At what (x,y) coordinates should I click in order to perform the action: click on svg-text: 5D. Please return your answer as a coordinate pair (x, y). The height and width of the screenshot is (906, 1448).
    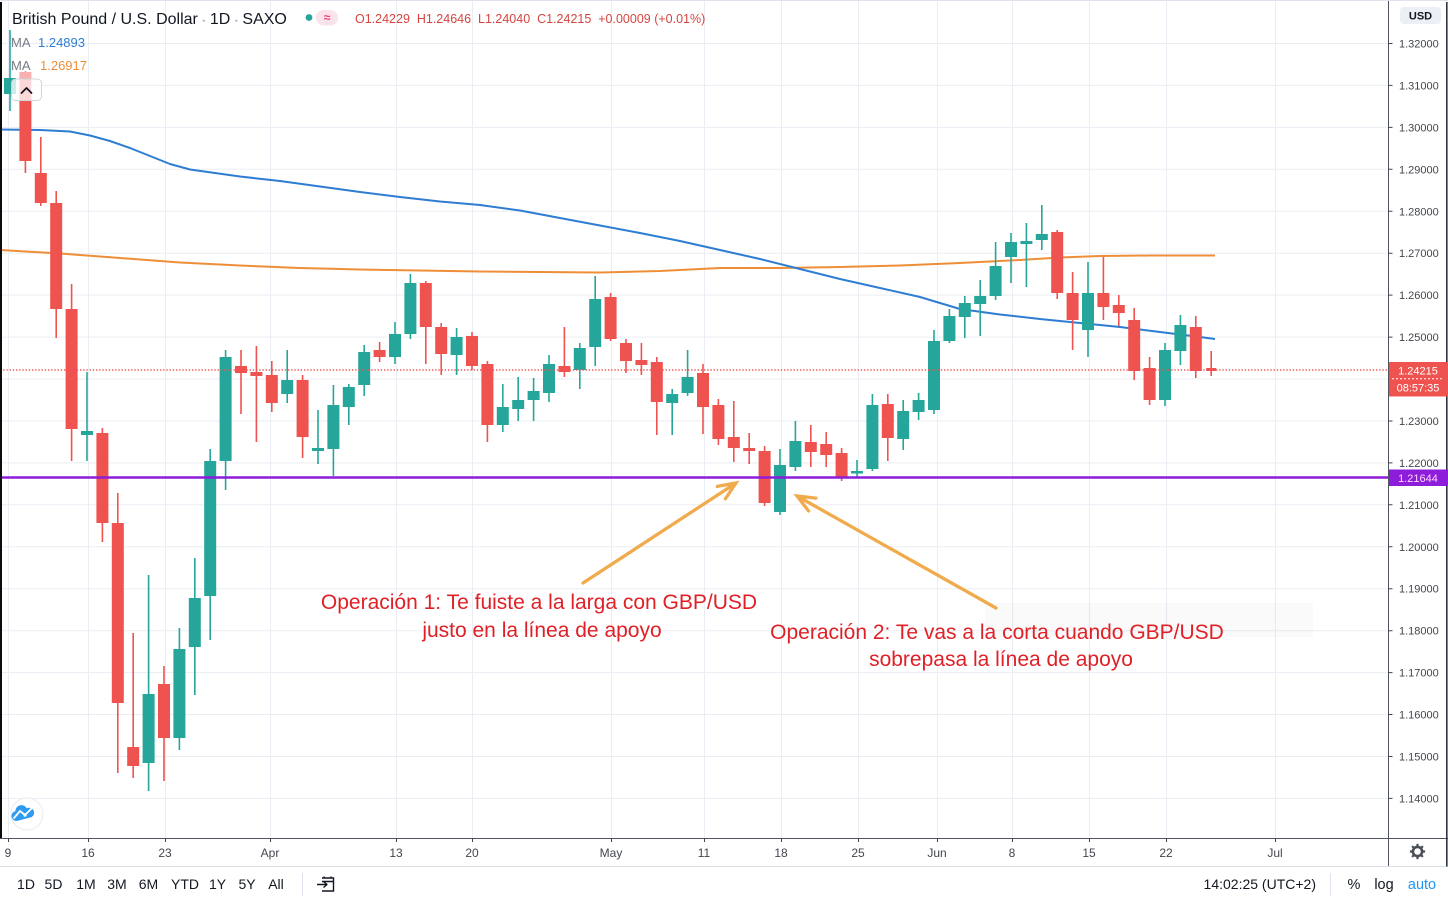
    Looking at the image, I should click on (54, 884).